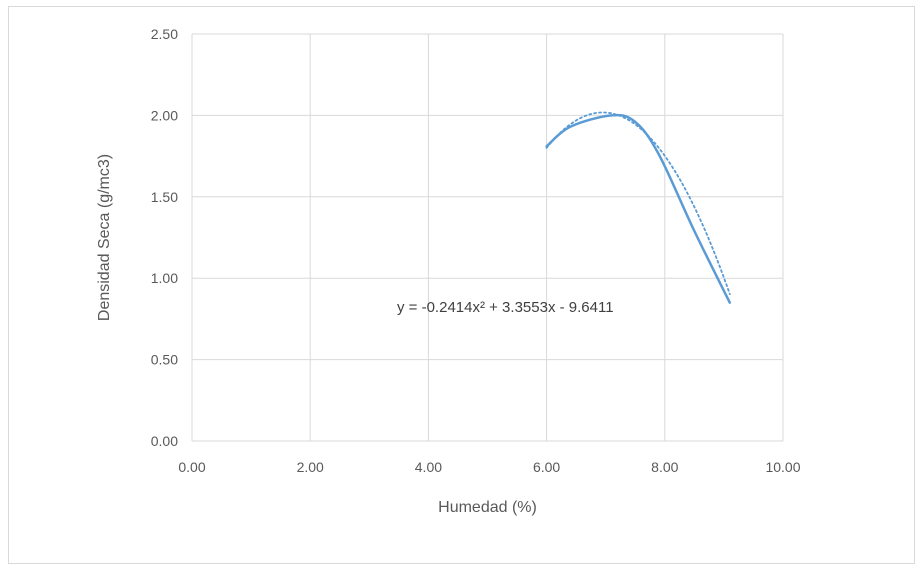  I want to click on trendline-equation: y = -0.2414x² + 3.3553x - 9.6411, so click(505, 307).